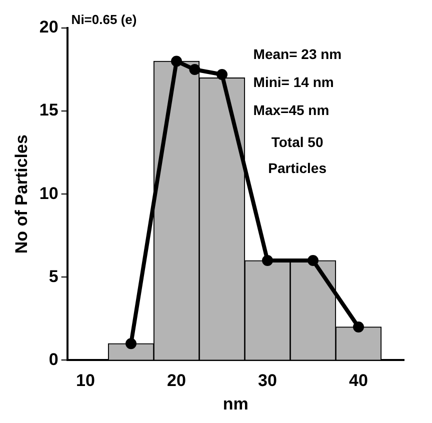 The image size is (432, 423). Describe the element at coordinates (176, 380) in the screenshot. I see `x-tick-label: 20` at that location.